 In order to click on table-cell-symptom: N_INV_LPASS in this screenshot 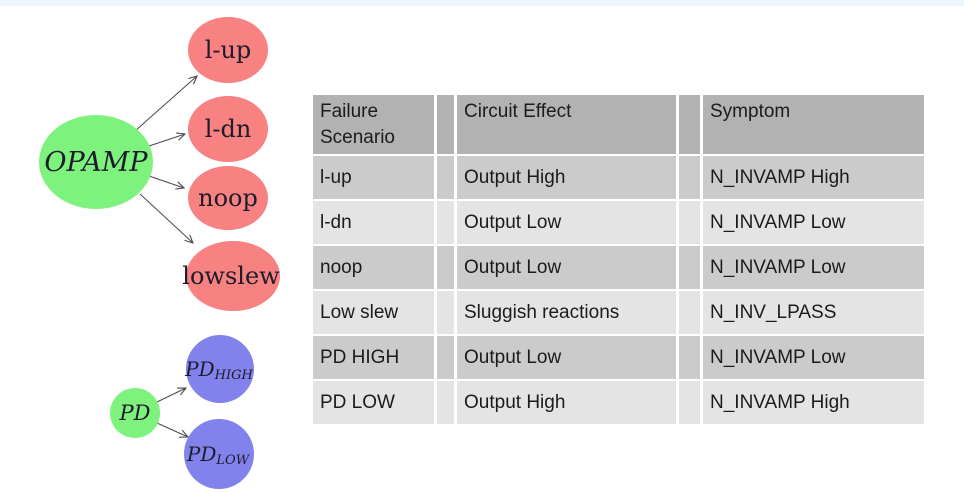, I will do `click(813, 312)`.